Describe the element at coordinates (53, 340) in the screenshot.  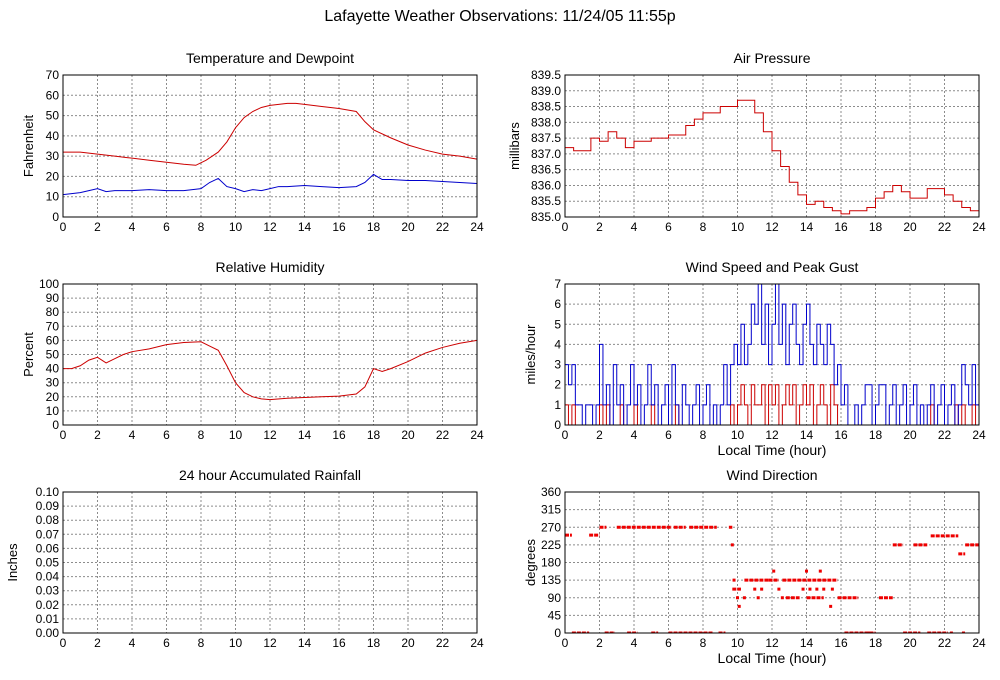
I see `y-tick-label: 60` at that location.